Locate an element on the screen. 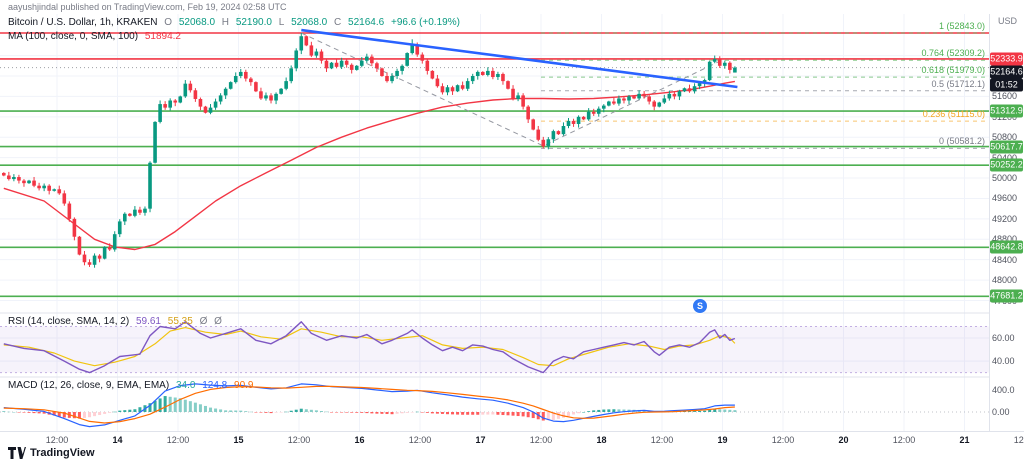 The width and height of the screenshot is (1024, 461). ohlc-c-label: C is located at coordinates (338, 22).